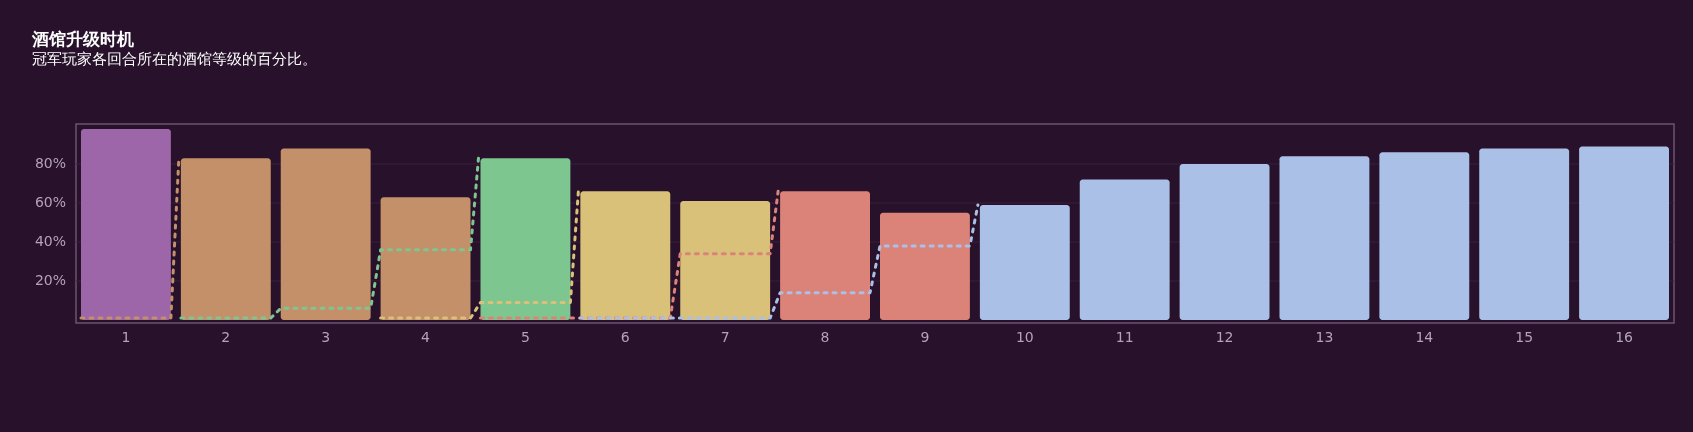 The width and height of the screenshot is (1693, 432). I want to click on y-tick-label: 40%, so click(50, 241).